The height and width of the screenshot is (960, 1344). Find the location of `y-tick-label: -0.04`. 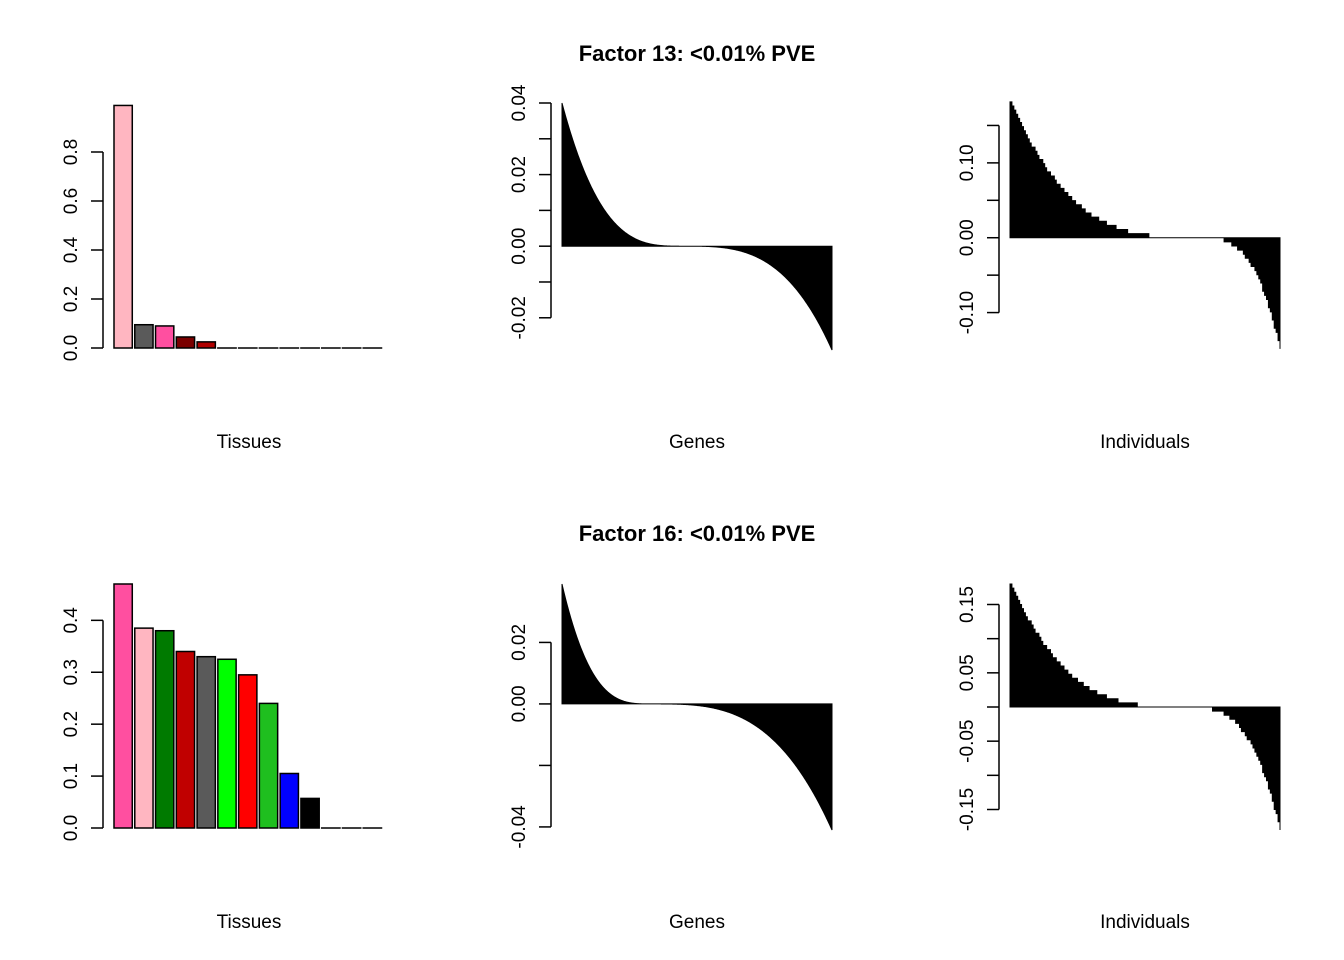

y-tick-label: -0.04 is located at coordinates (519, 827).